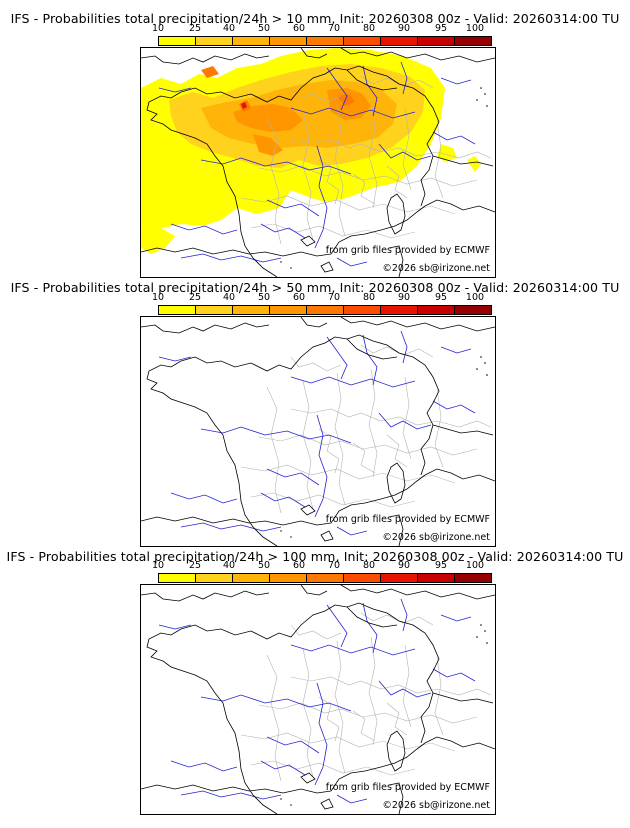 This screenshot has height=828, width=630. Describe the element at coordinates (311, 151) in the screenshot. I see `probability-field` at that location.